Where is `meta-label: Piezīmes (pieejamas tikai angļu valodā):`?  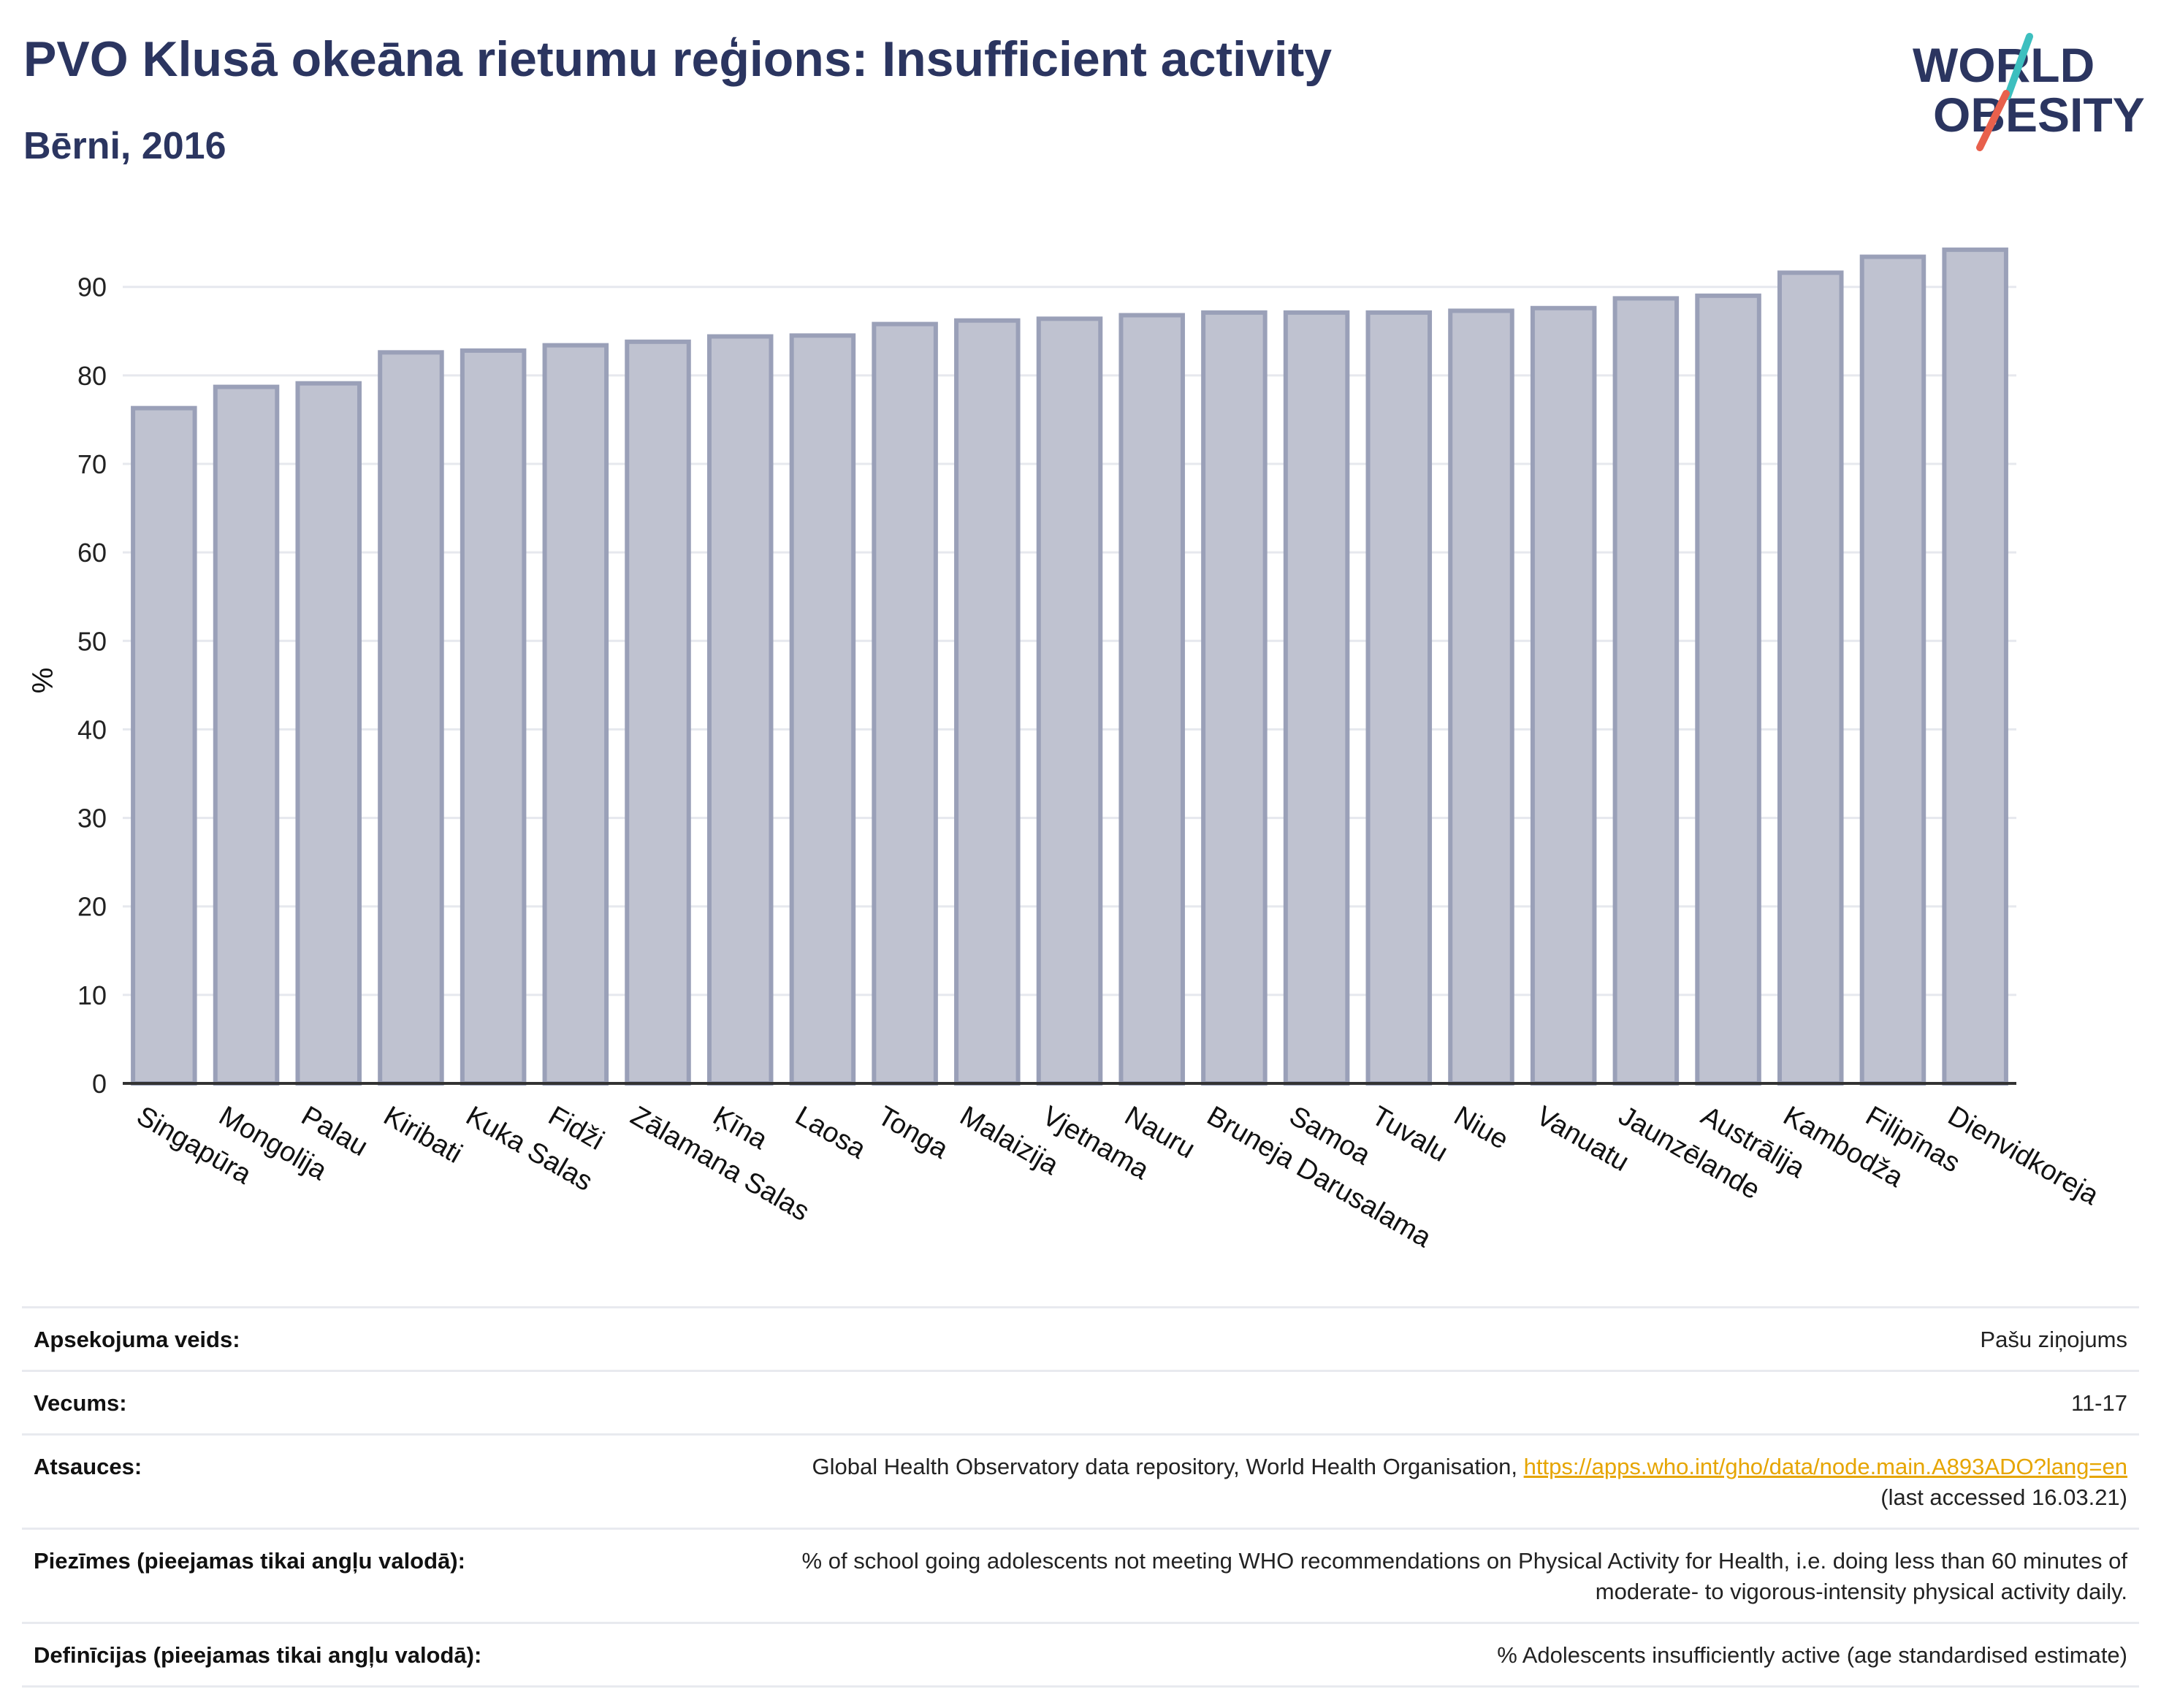 meta-label: Piezīmes (pieejamas tikai angļu valodā): is located at coordinates (318, 1575).